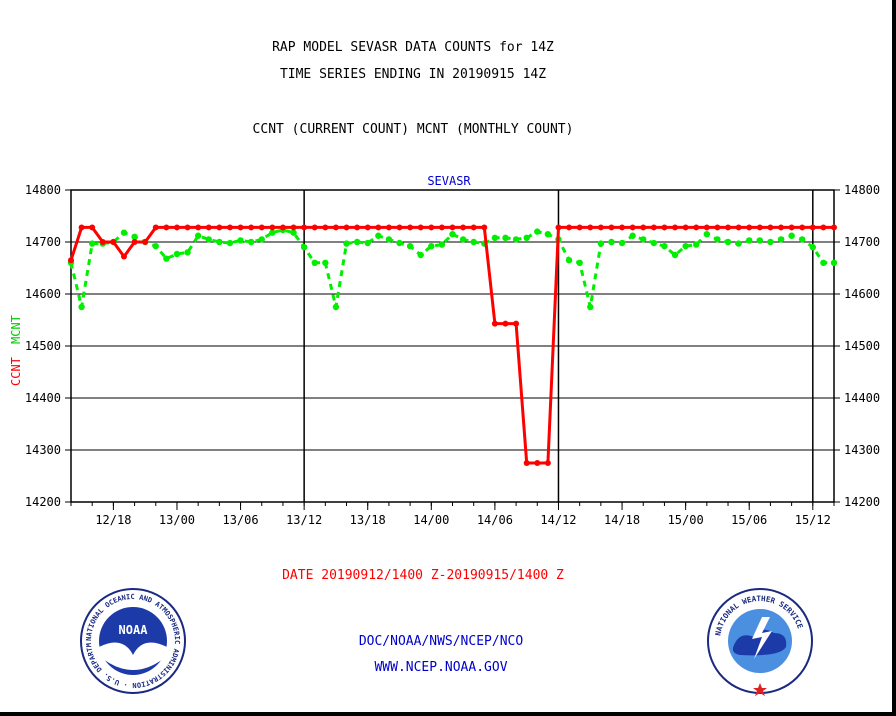 The height and width of the screenshot is (716, 896). What do you see at coordinates (133, 656) in the screenshot?
I see `noaa-bird-icon` at bounding box center [133, 656].